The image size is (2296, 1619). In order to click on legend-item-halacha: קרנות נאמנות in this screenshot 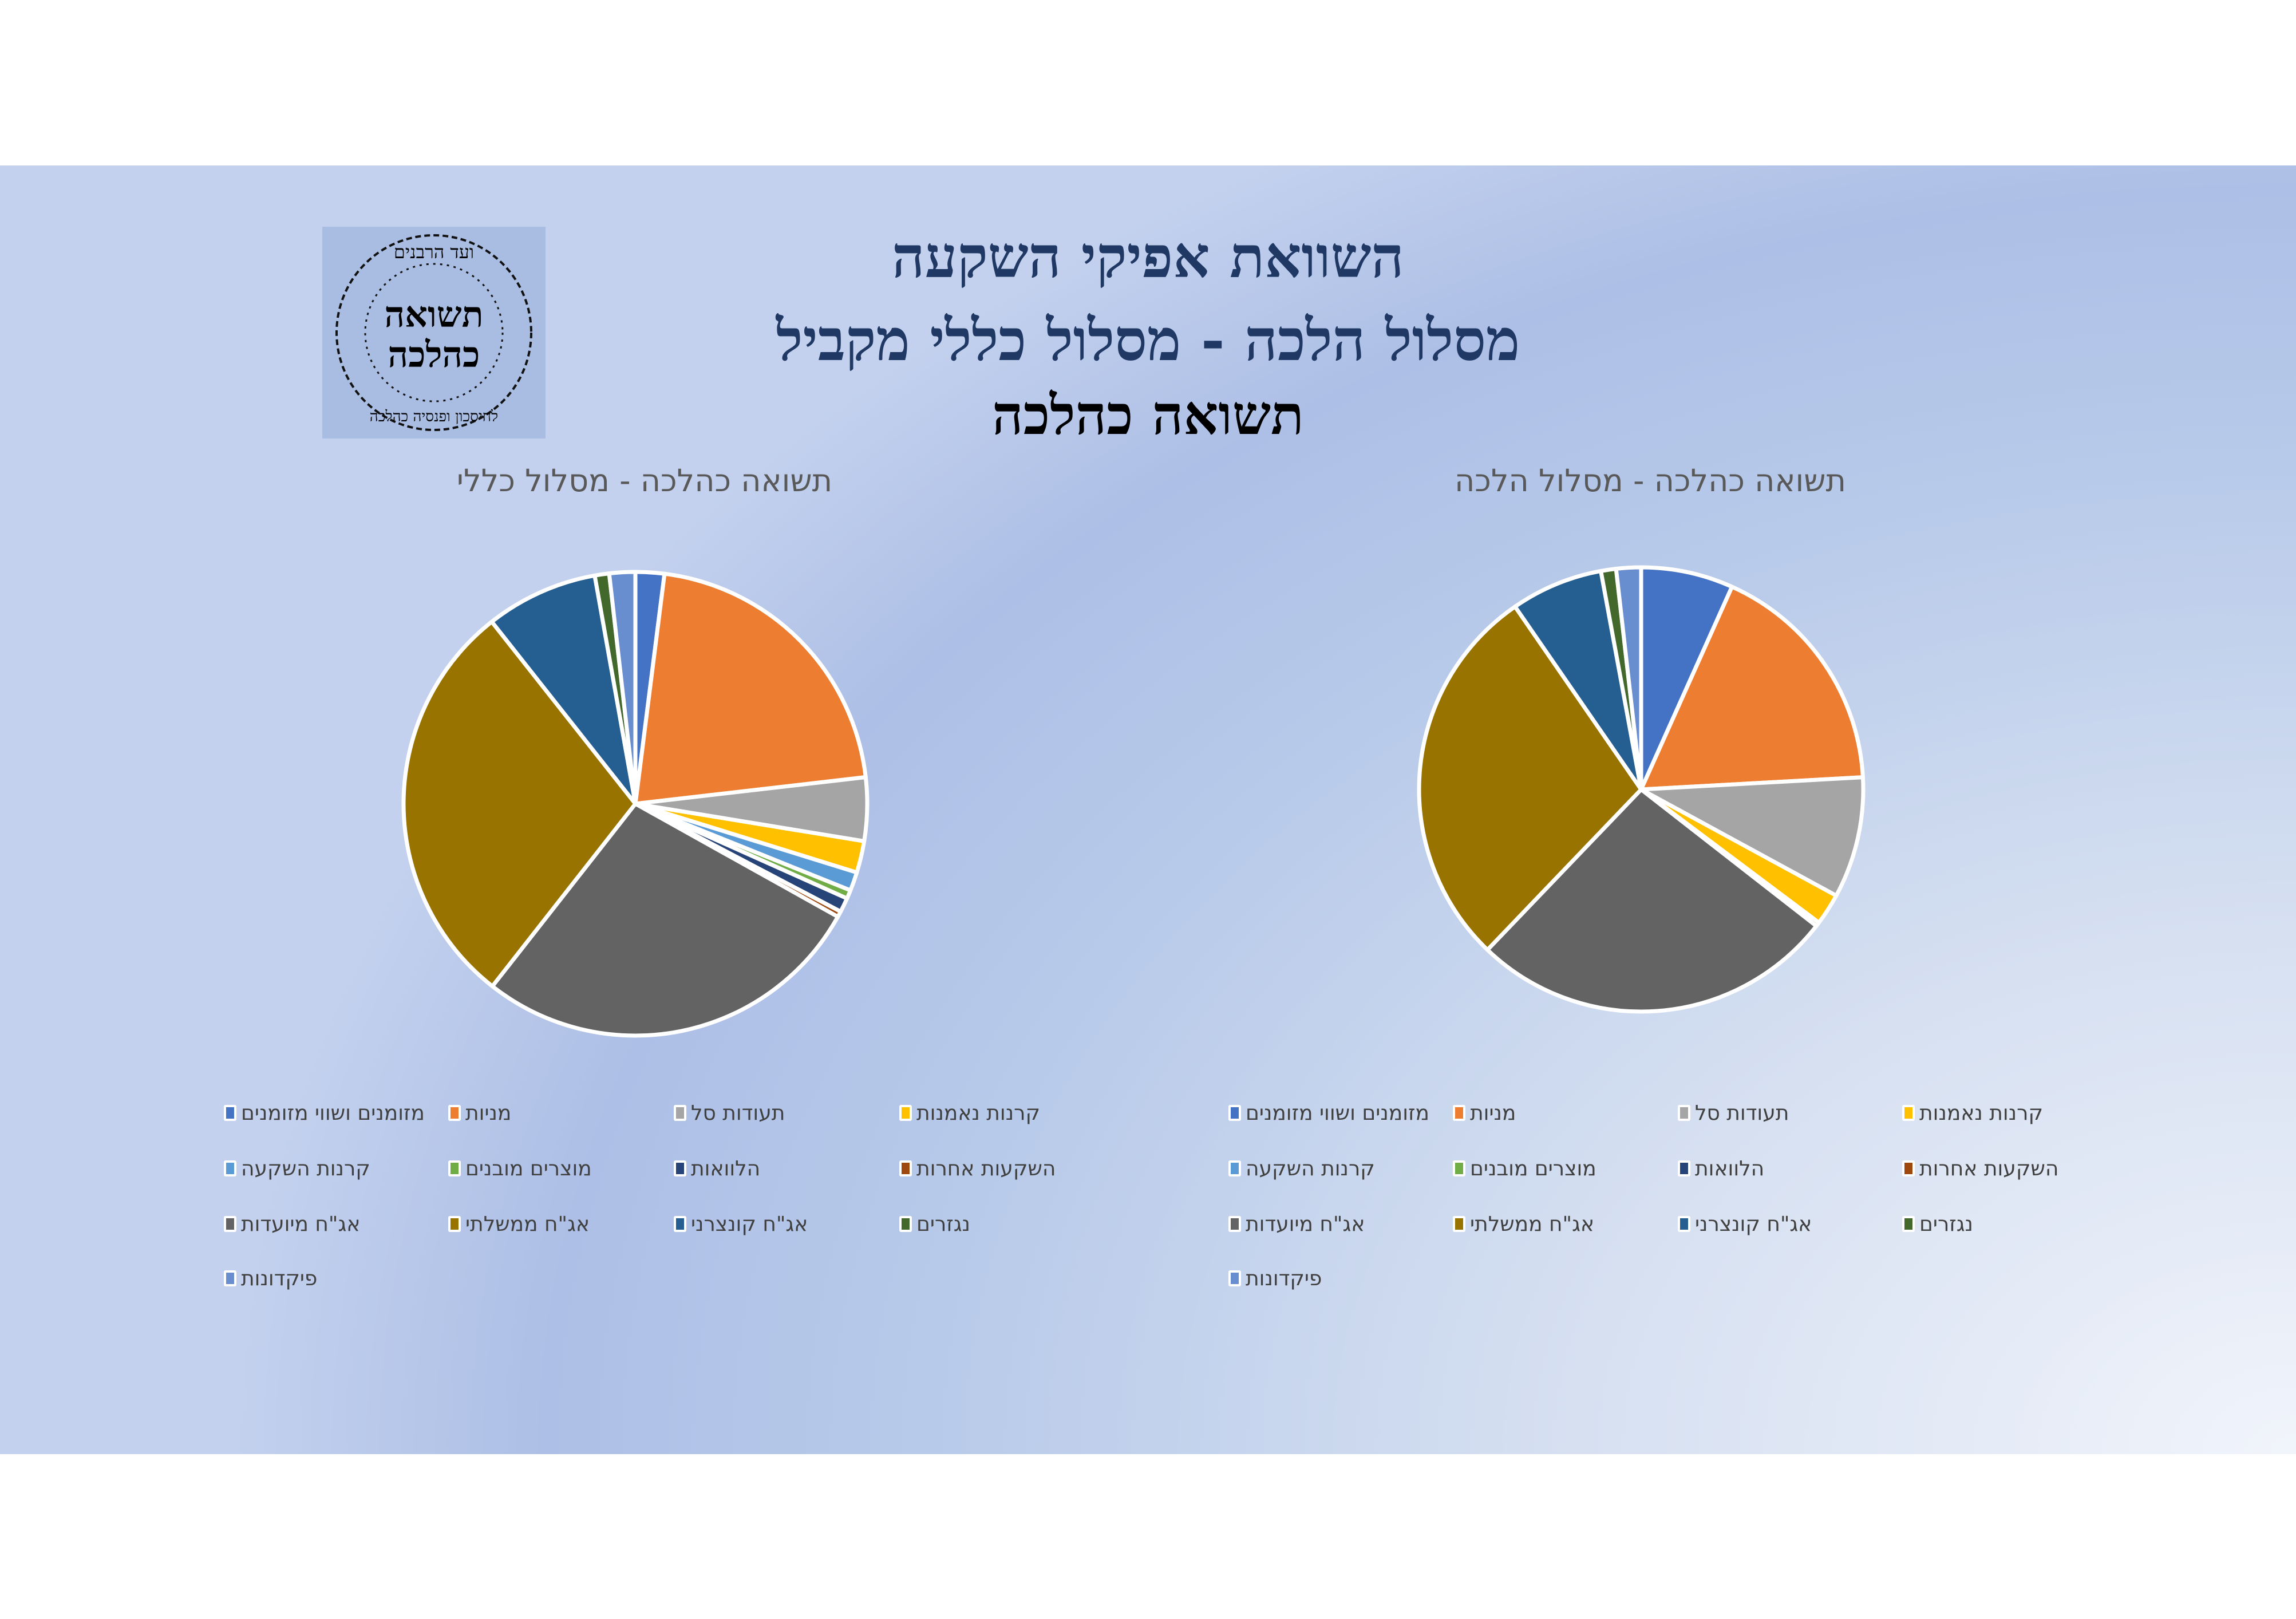, I will do `click(1973, 1113)`.